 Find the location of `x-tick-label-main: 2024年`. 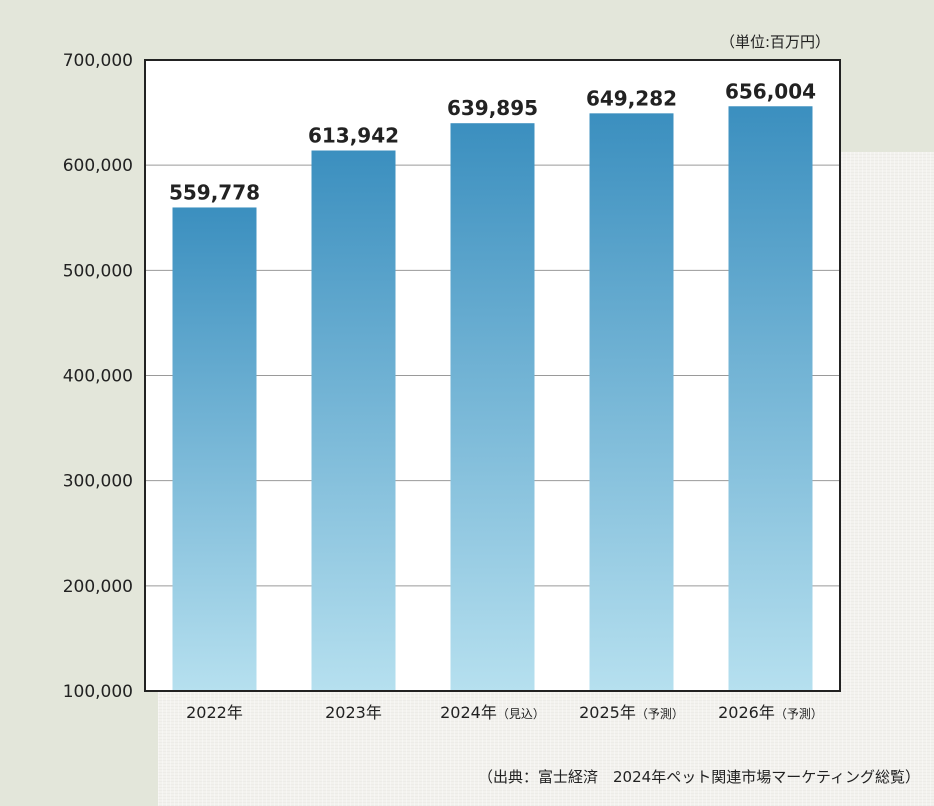

x-tick-label-main: 2024年 is located at coordinates (468, 712).